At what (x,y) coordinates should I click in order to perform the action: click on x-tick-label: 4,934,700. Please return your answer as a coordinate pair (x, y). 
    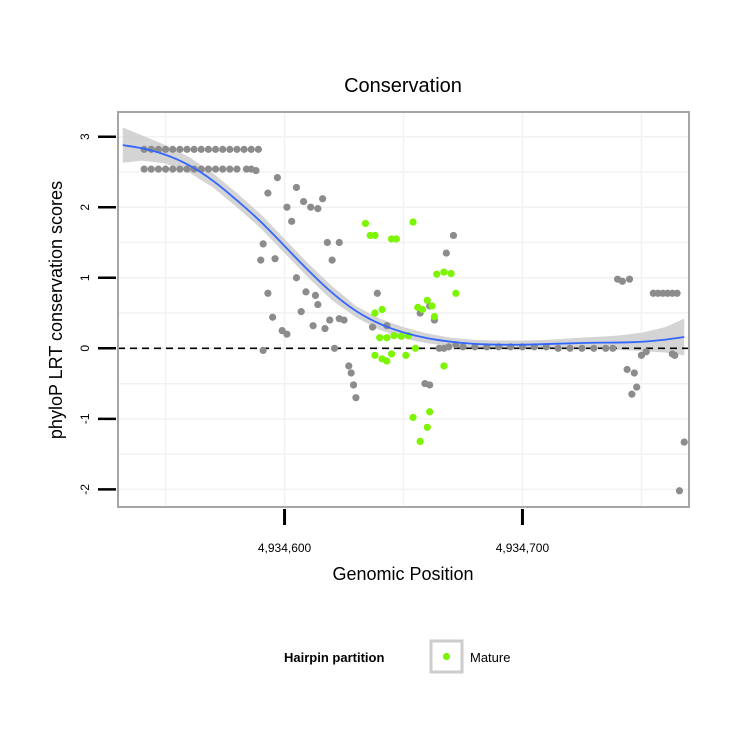
    Looking at the image, I should click on (523, 548).